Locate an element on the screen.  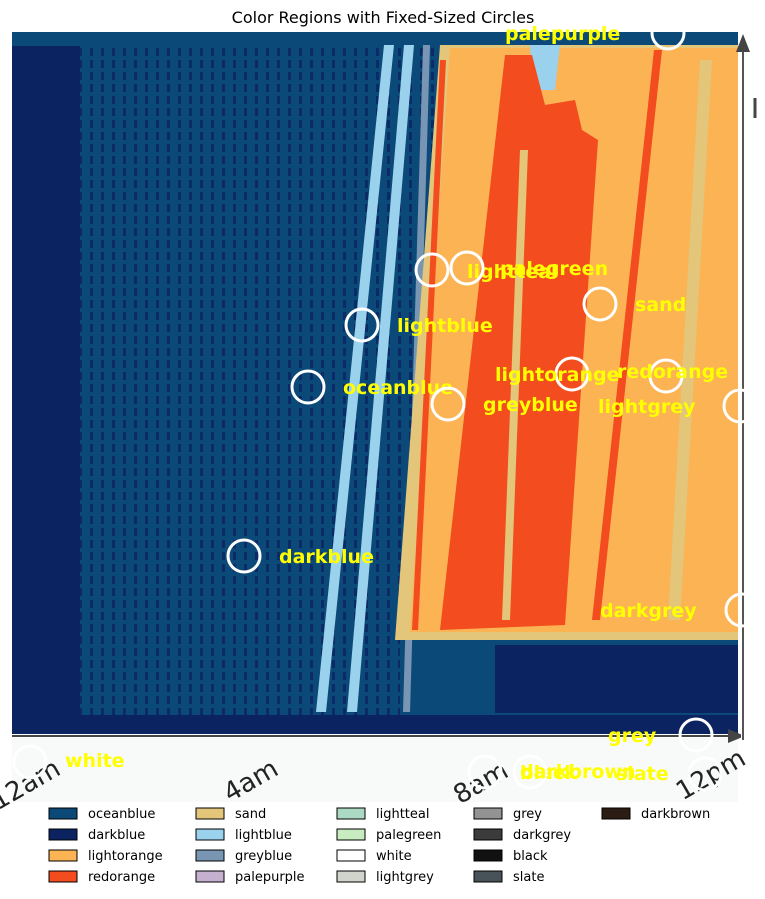
marker-label: redorange is located at coordinates (672, 372).